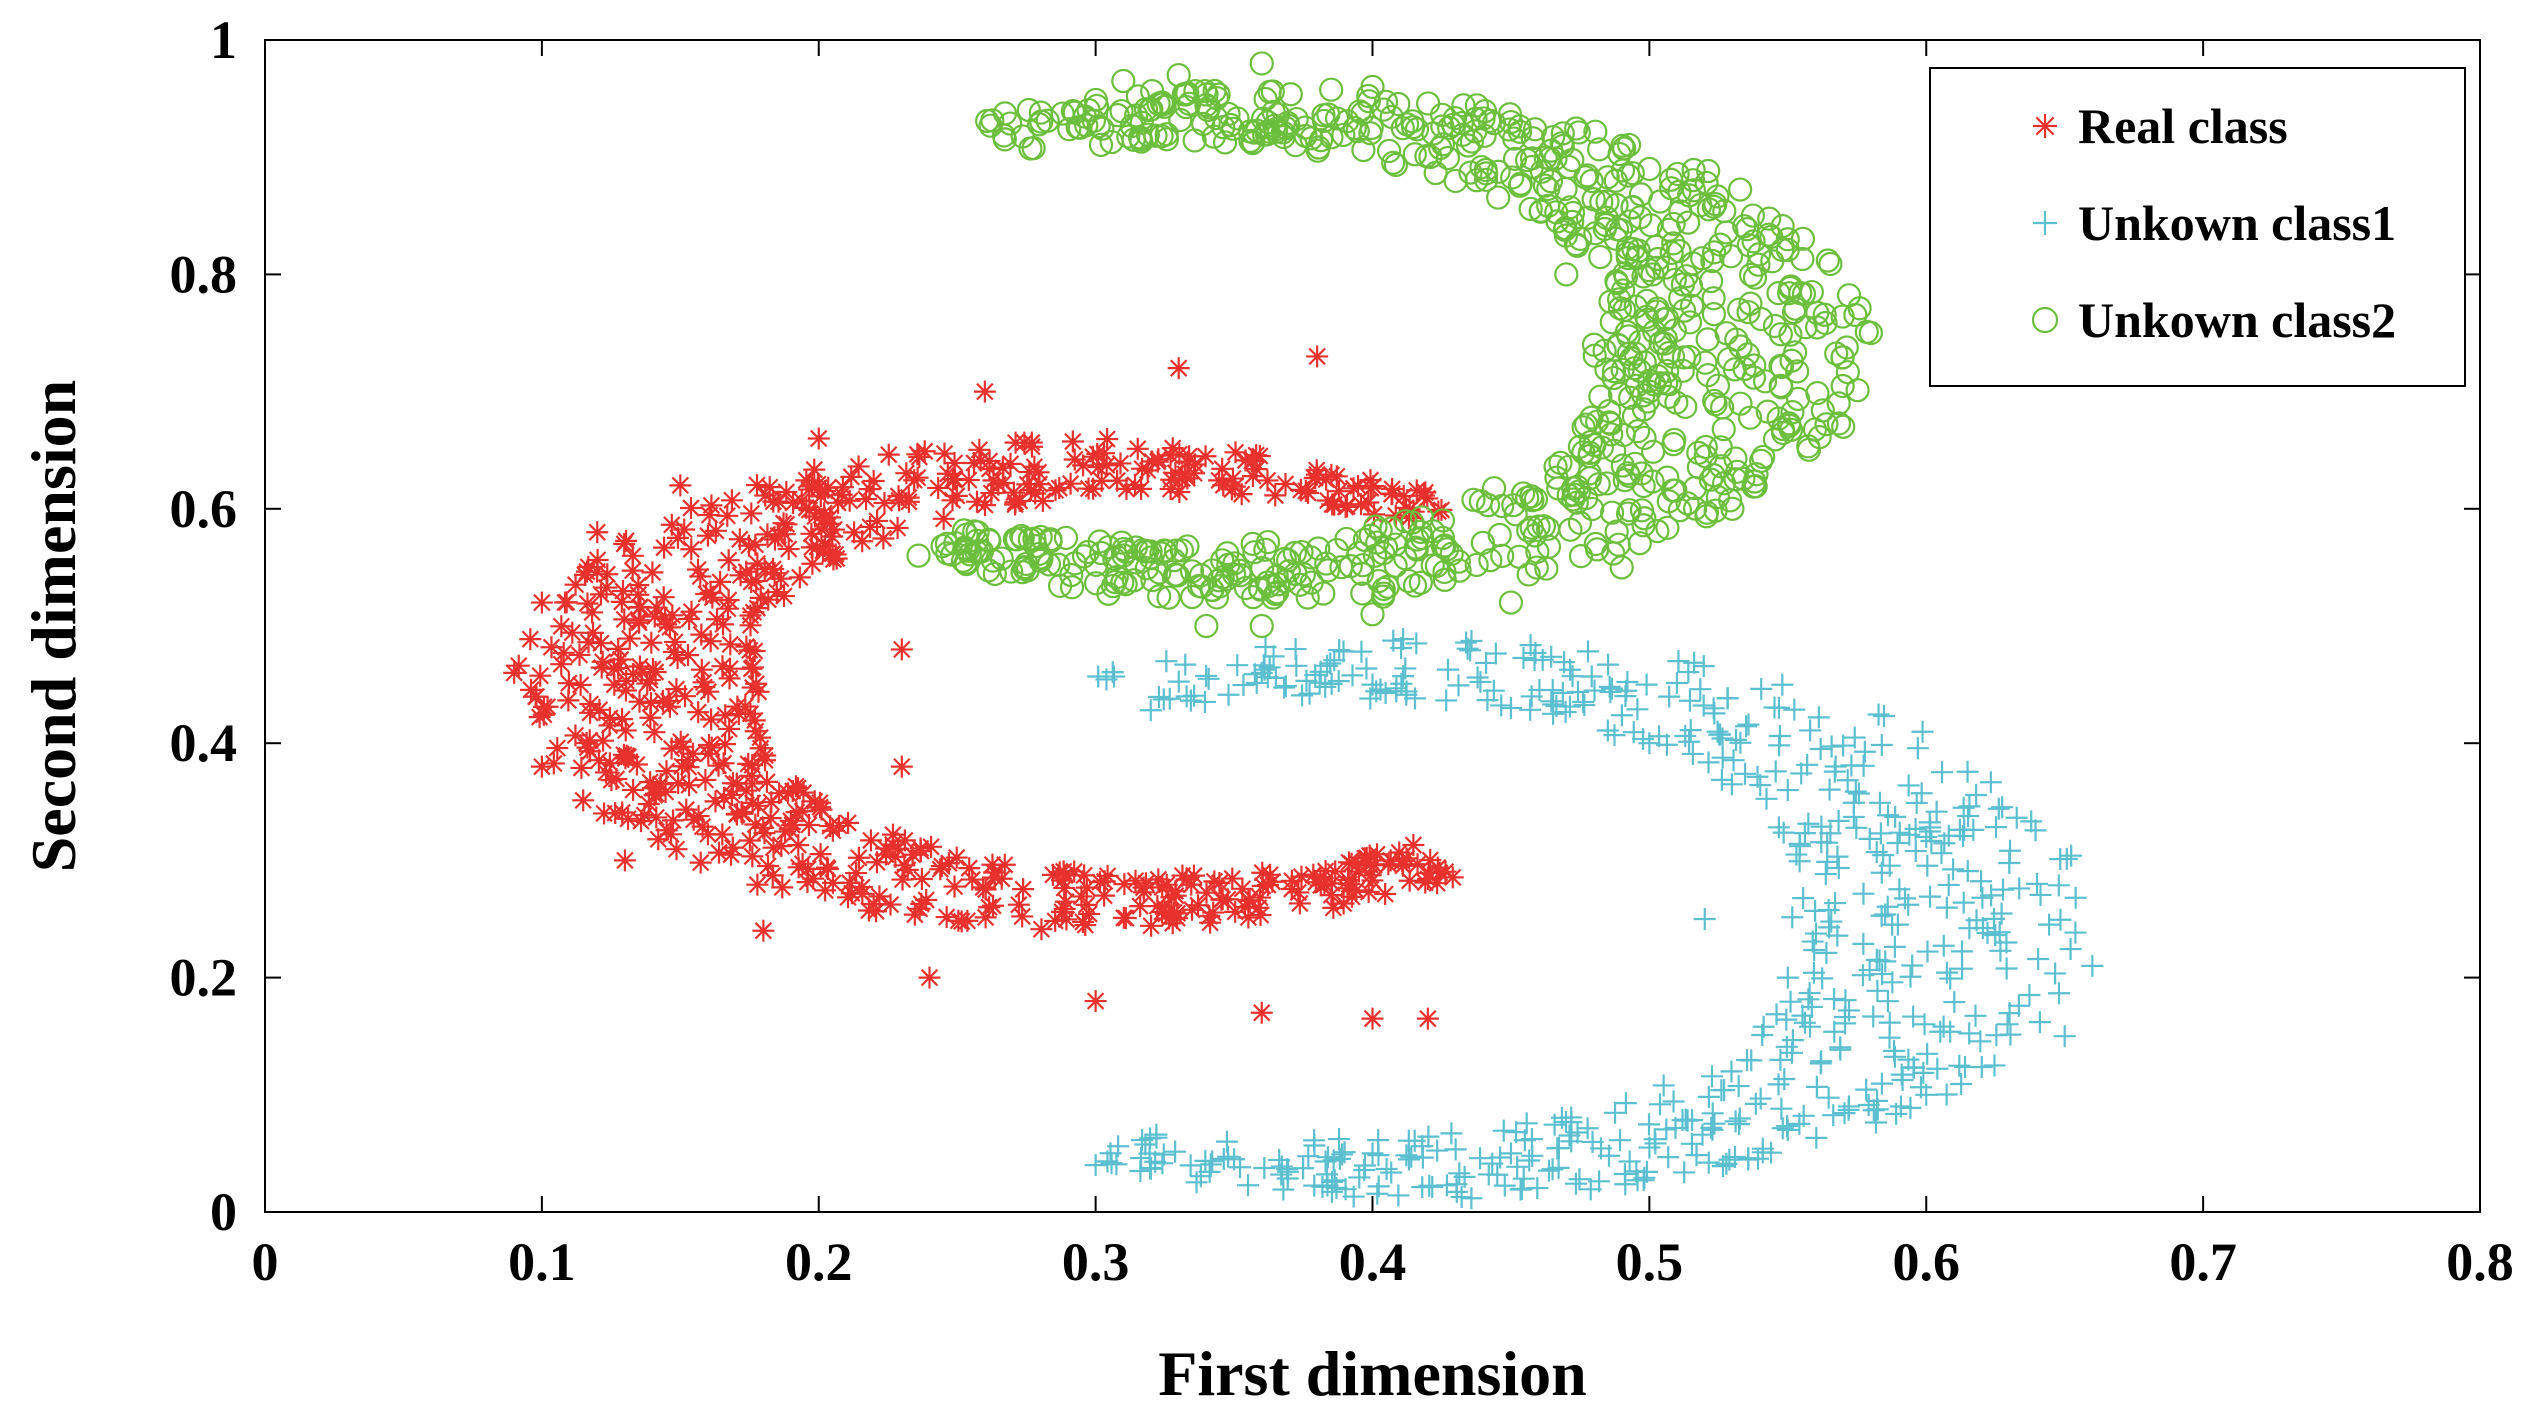 This screenshot has height=1412, width=2540. I want to click on x-axis-title: First dimension, so click(1372, 1373).